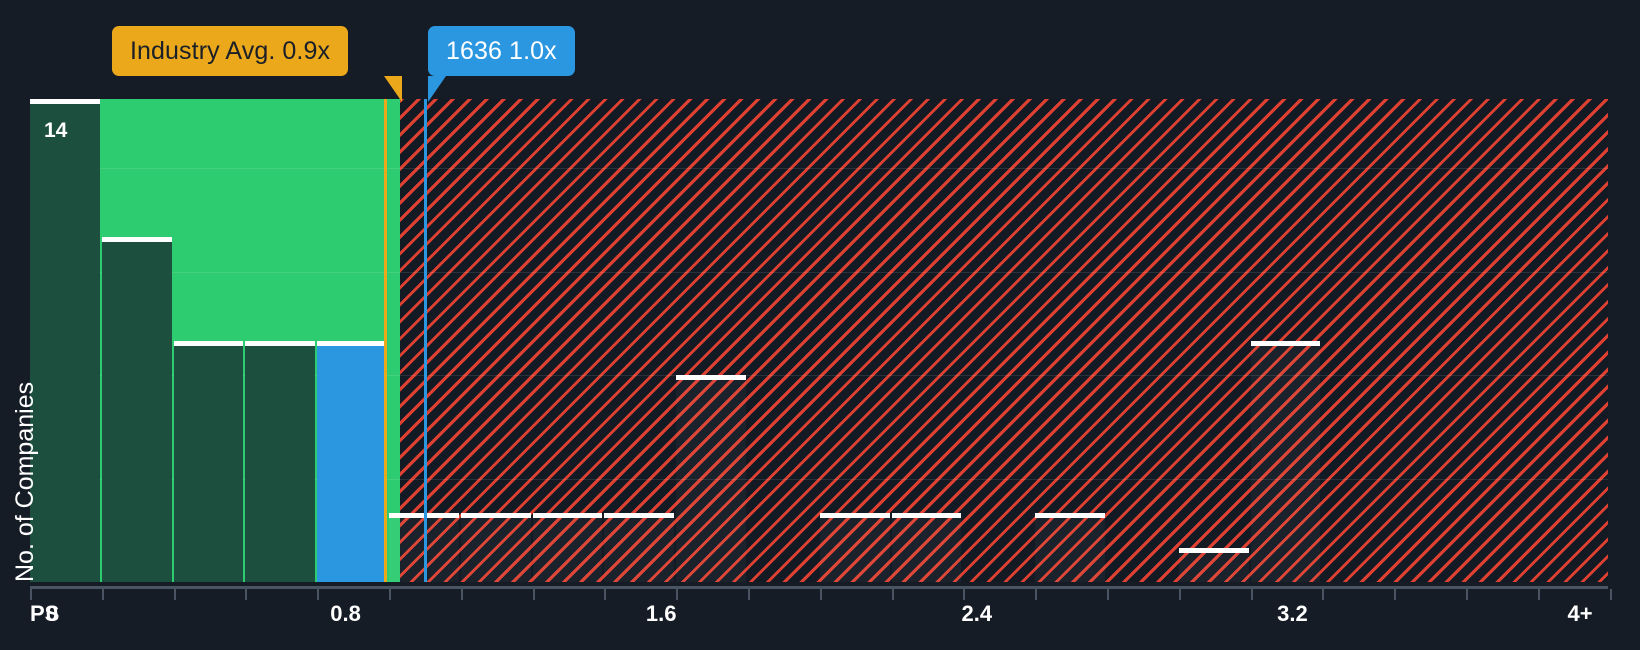  Describe the element at coordinates (393, 89) in the screenshot. I see `industry-average-callout-tail` at that location.